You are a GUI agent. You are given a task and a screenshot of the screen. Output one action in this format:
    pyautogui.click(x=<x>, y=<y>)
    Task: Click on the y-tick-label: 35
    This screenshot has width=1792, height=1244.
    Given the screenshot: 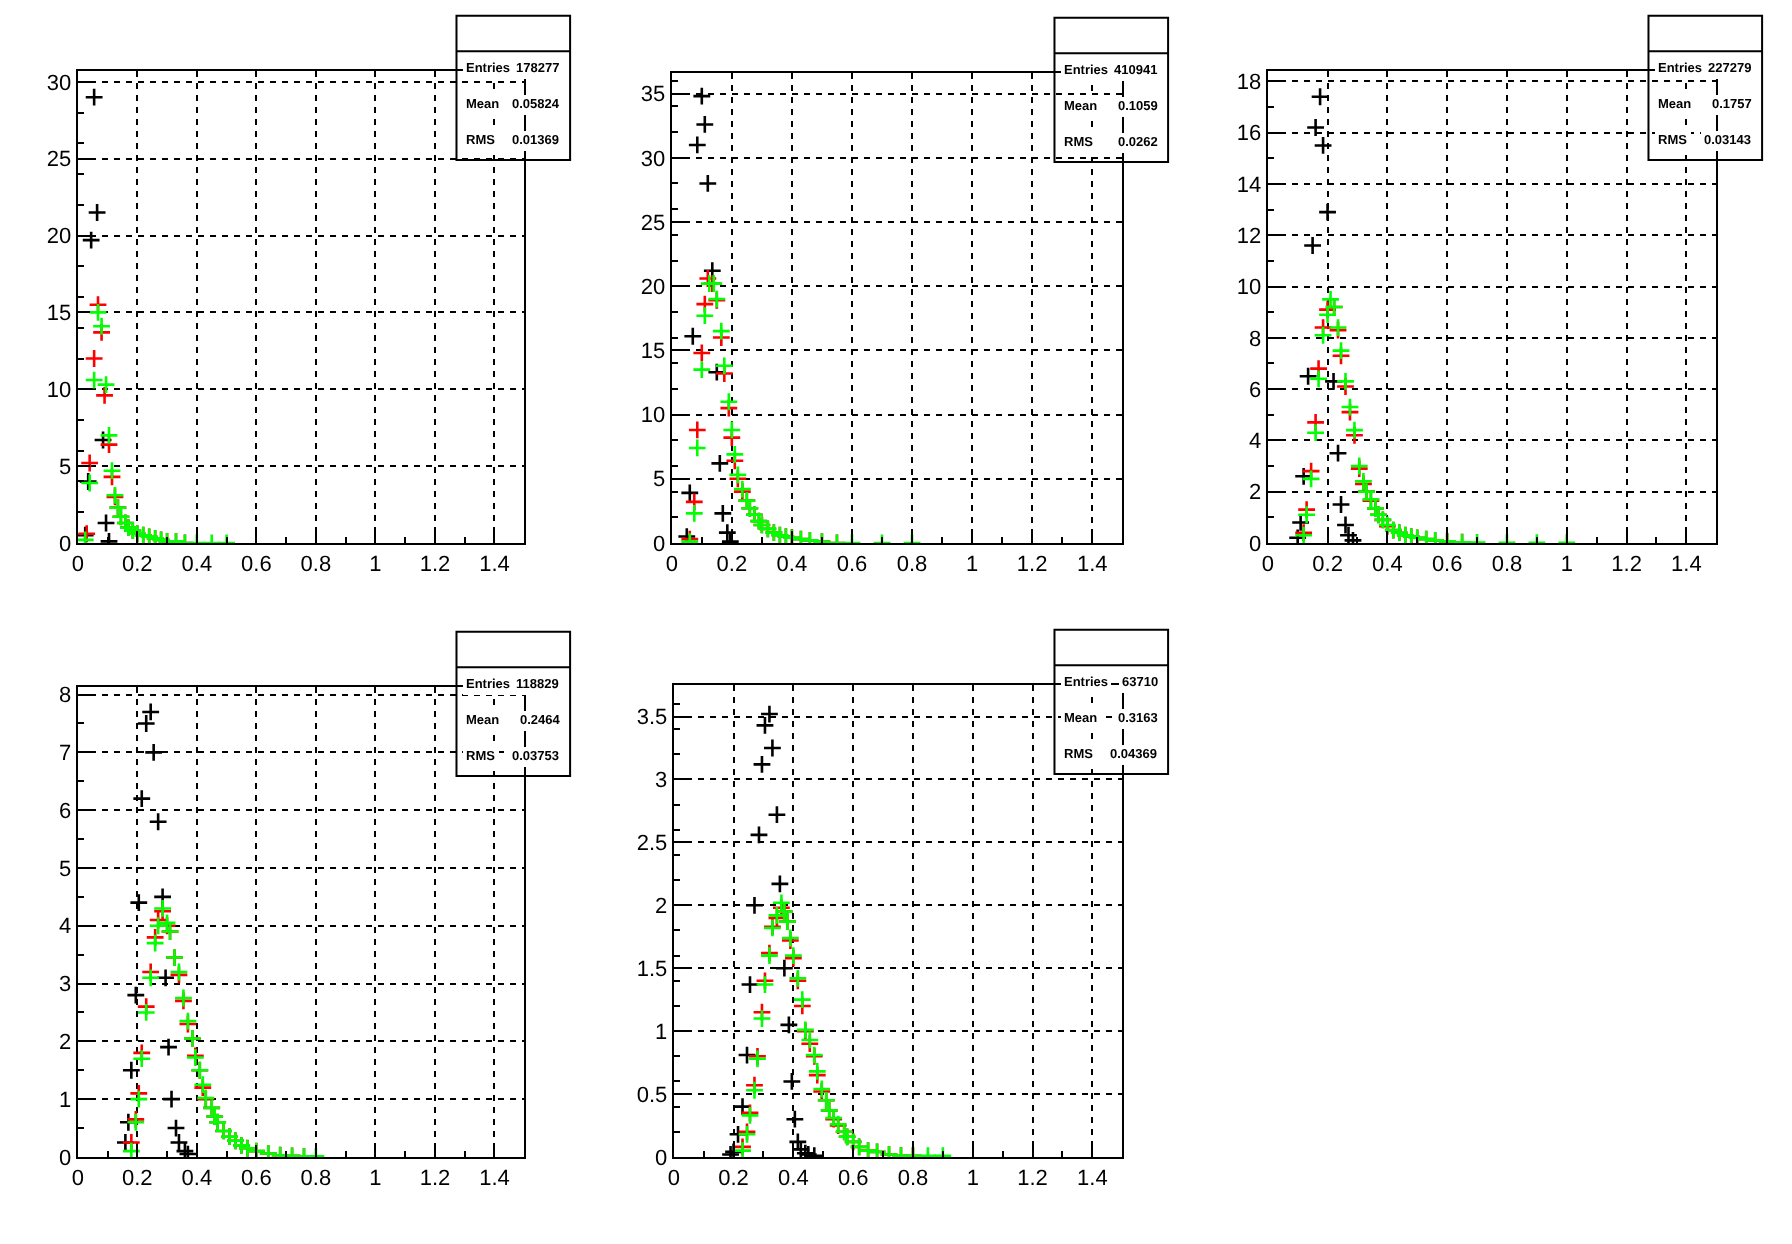 What is the action you would take?
    pyautogui.click(x=653, y=95)
    